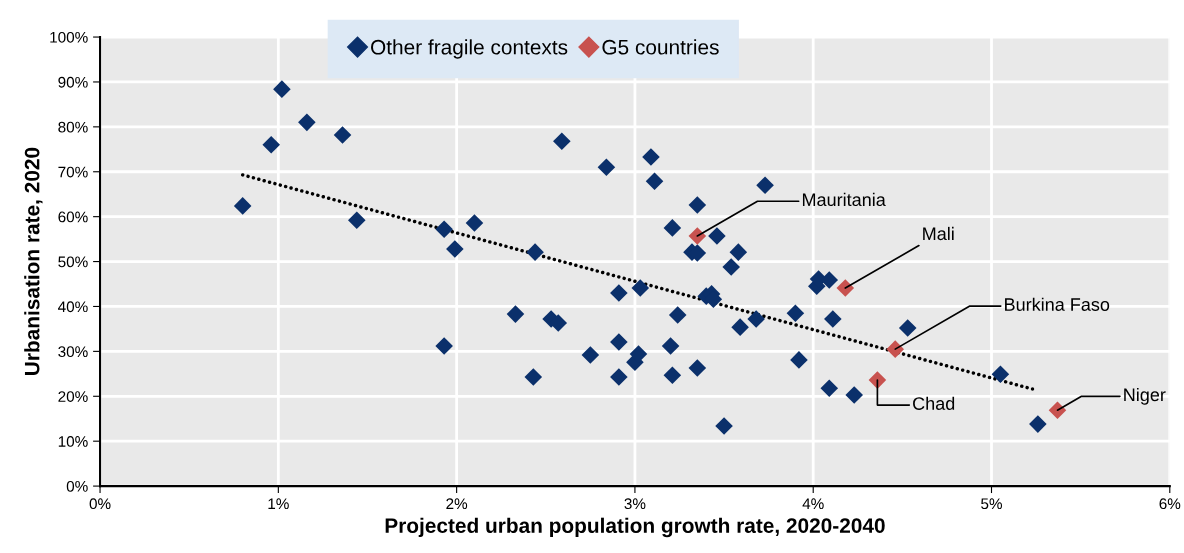 This screenshot has height=553, width=1184. Describe the element at coordinates (73, 127) in the screenshot. I see `y-tick-label: 80%` at that location.